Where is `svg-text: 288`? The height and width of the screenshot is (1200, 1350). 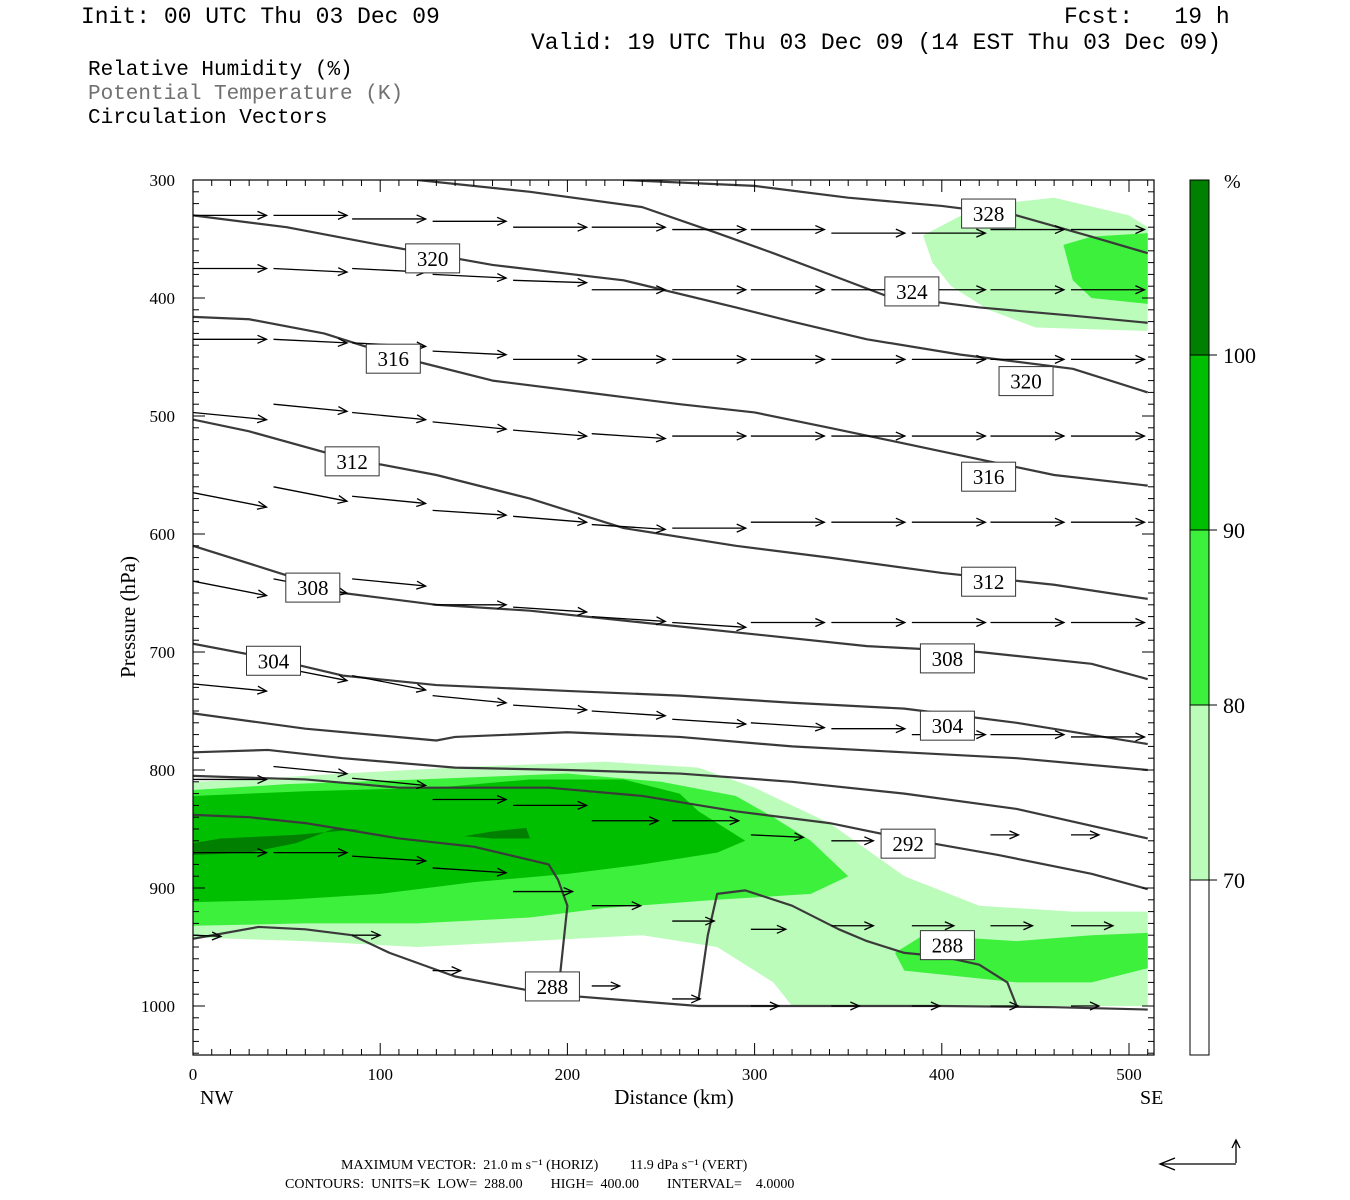
svg-text: 288 is located at coordinates (553, 987).